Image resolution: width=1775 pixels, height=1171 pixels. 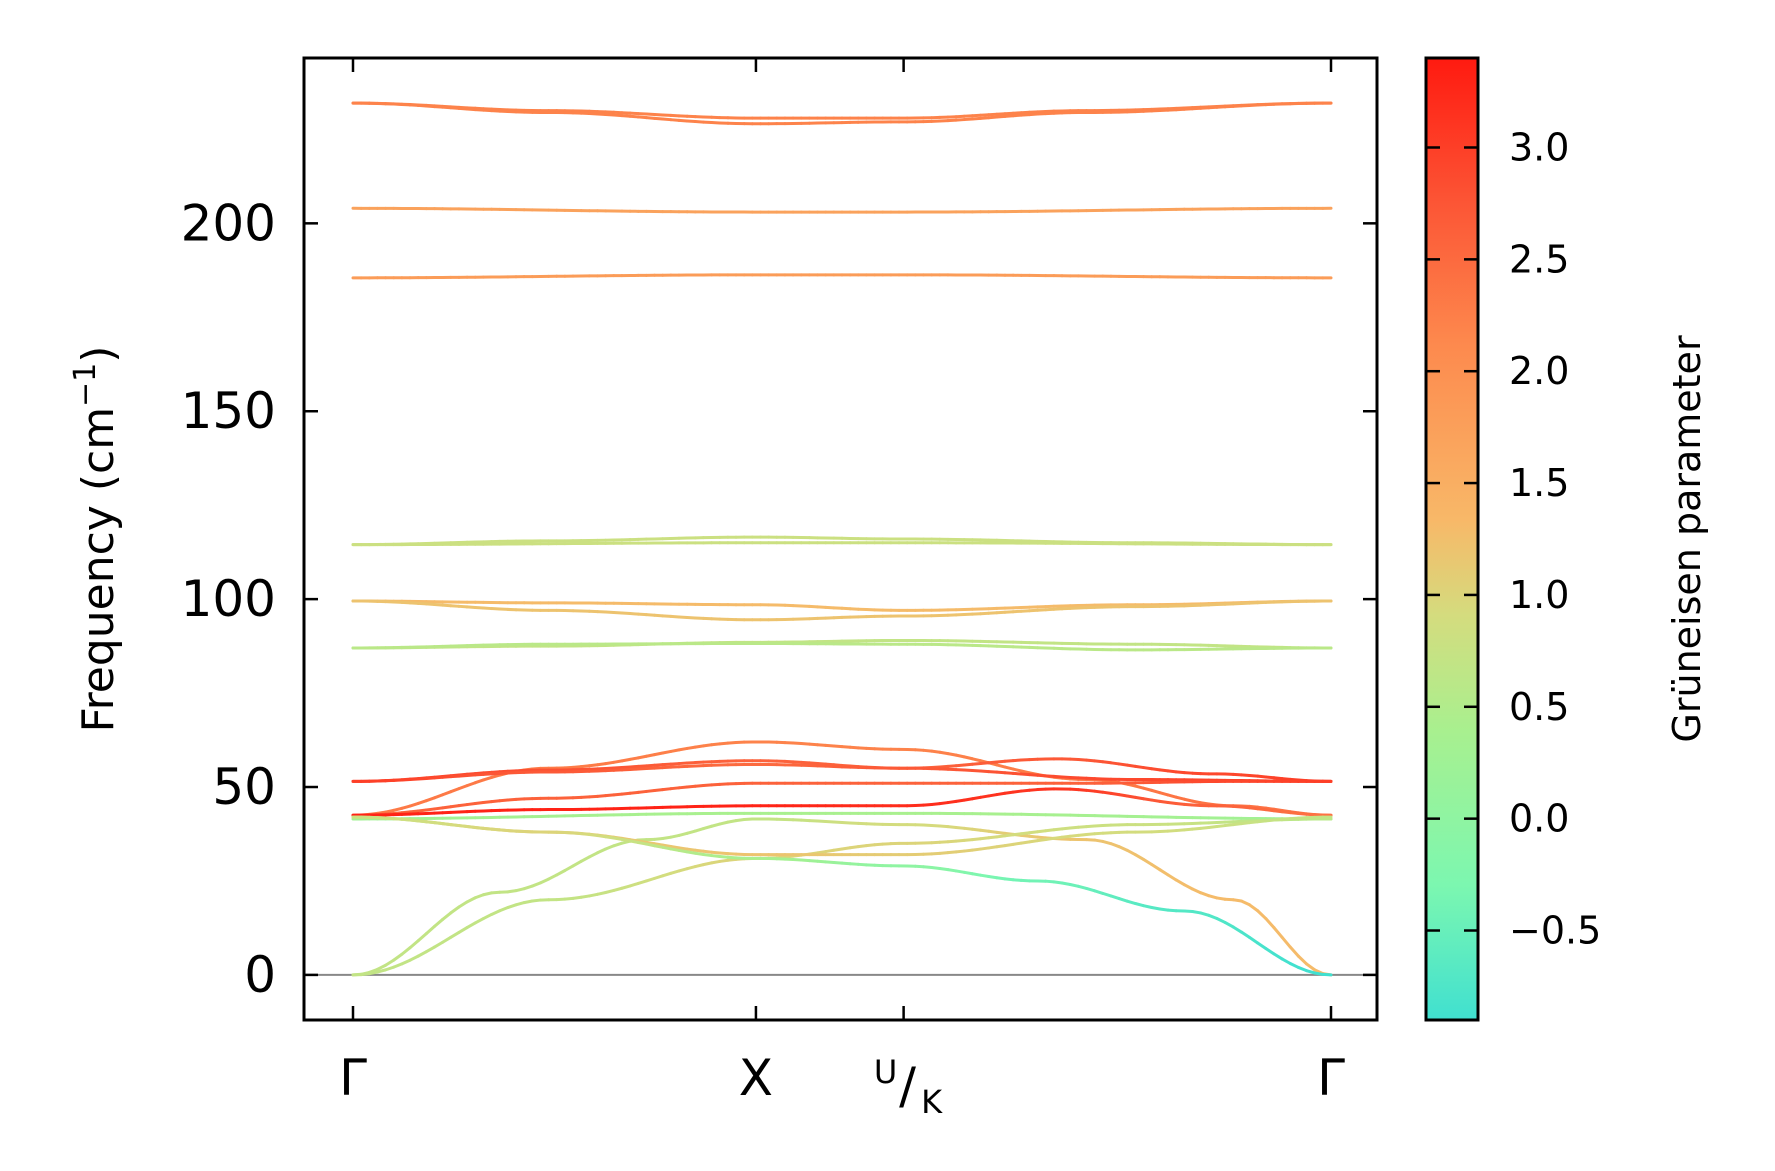 What do you see at coordinates (1539, 819) in the screenshot?
I see `colorbar-tick-label: 0.0` at bounding box center [1539, 819].